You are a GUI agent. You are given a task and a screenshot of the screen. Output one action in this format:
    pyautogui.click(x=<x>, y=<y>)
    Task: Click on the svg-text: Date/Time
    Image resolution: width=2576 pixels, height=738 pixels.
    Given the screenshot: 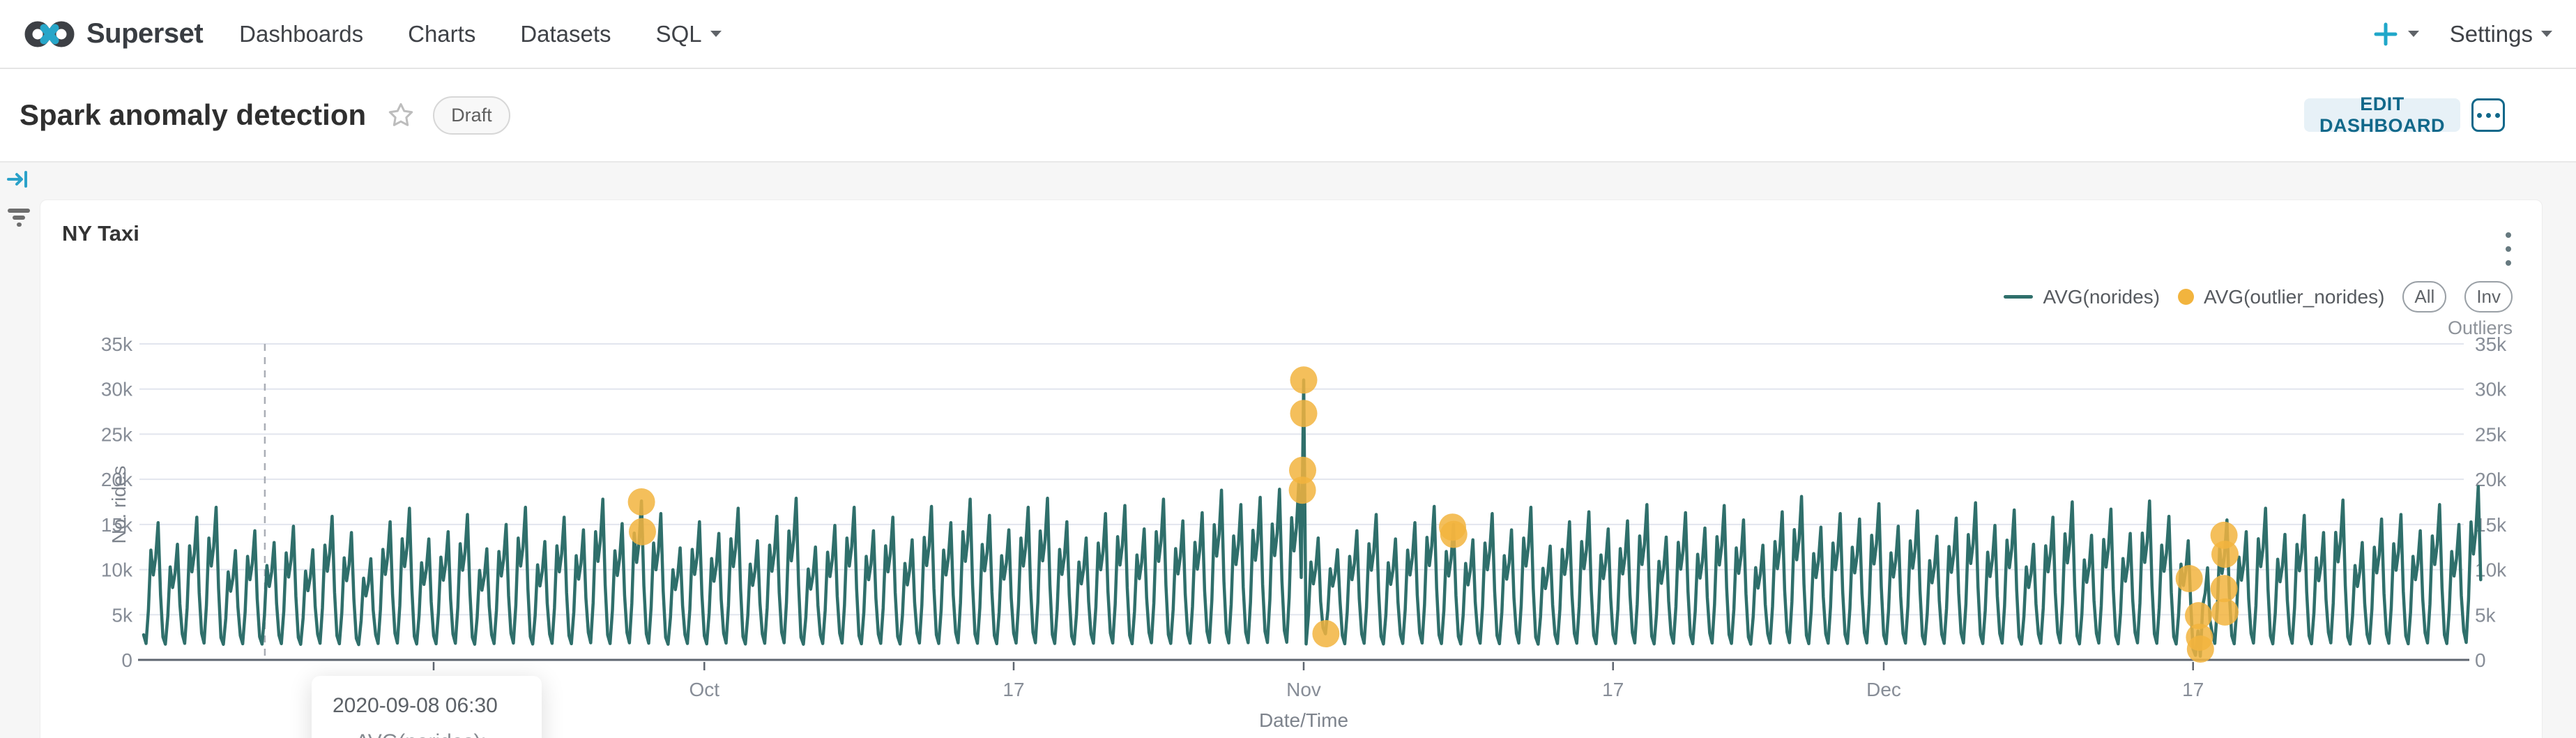 What is the action you would take?
    pyautogui.click(x=1304, y=720)
    